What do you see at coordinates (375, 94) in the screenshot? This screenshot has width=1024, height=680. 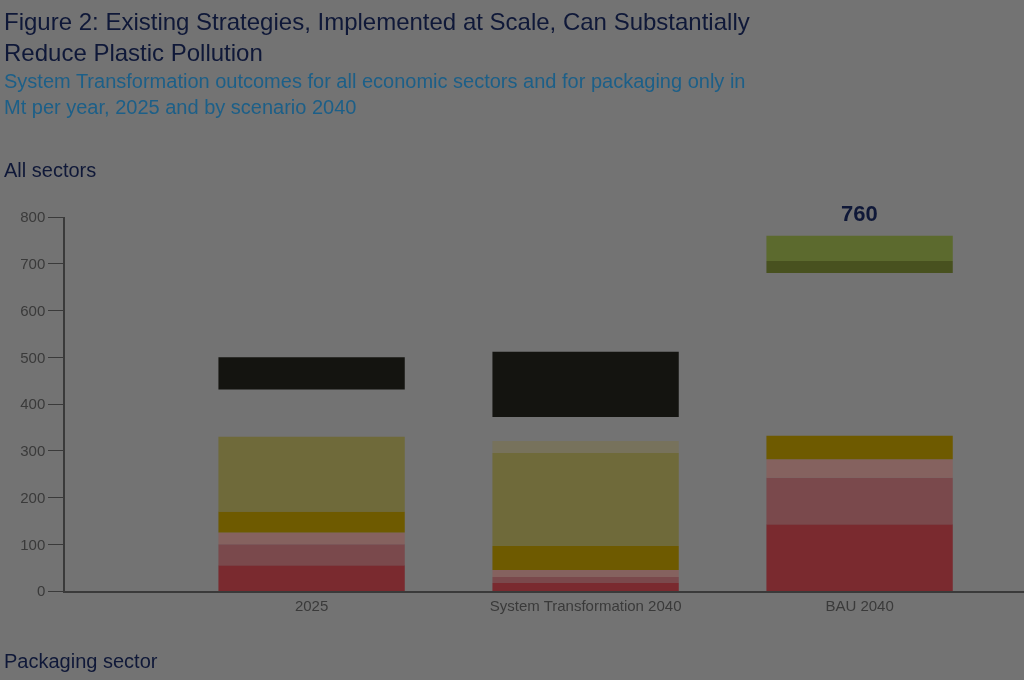 I see `chart-subtitle: System Transformation outcomes for all economic sectors and for packaging only in Mt per year, 2025 and by scenario 2040` at bounding box center [375, 94].